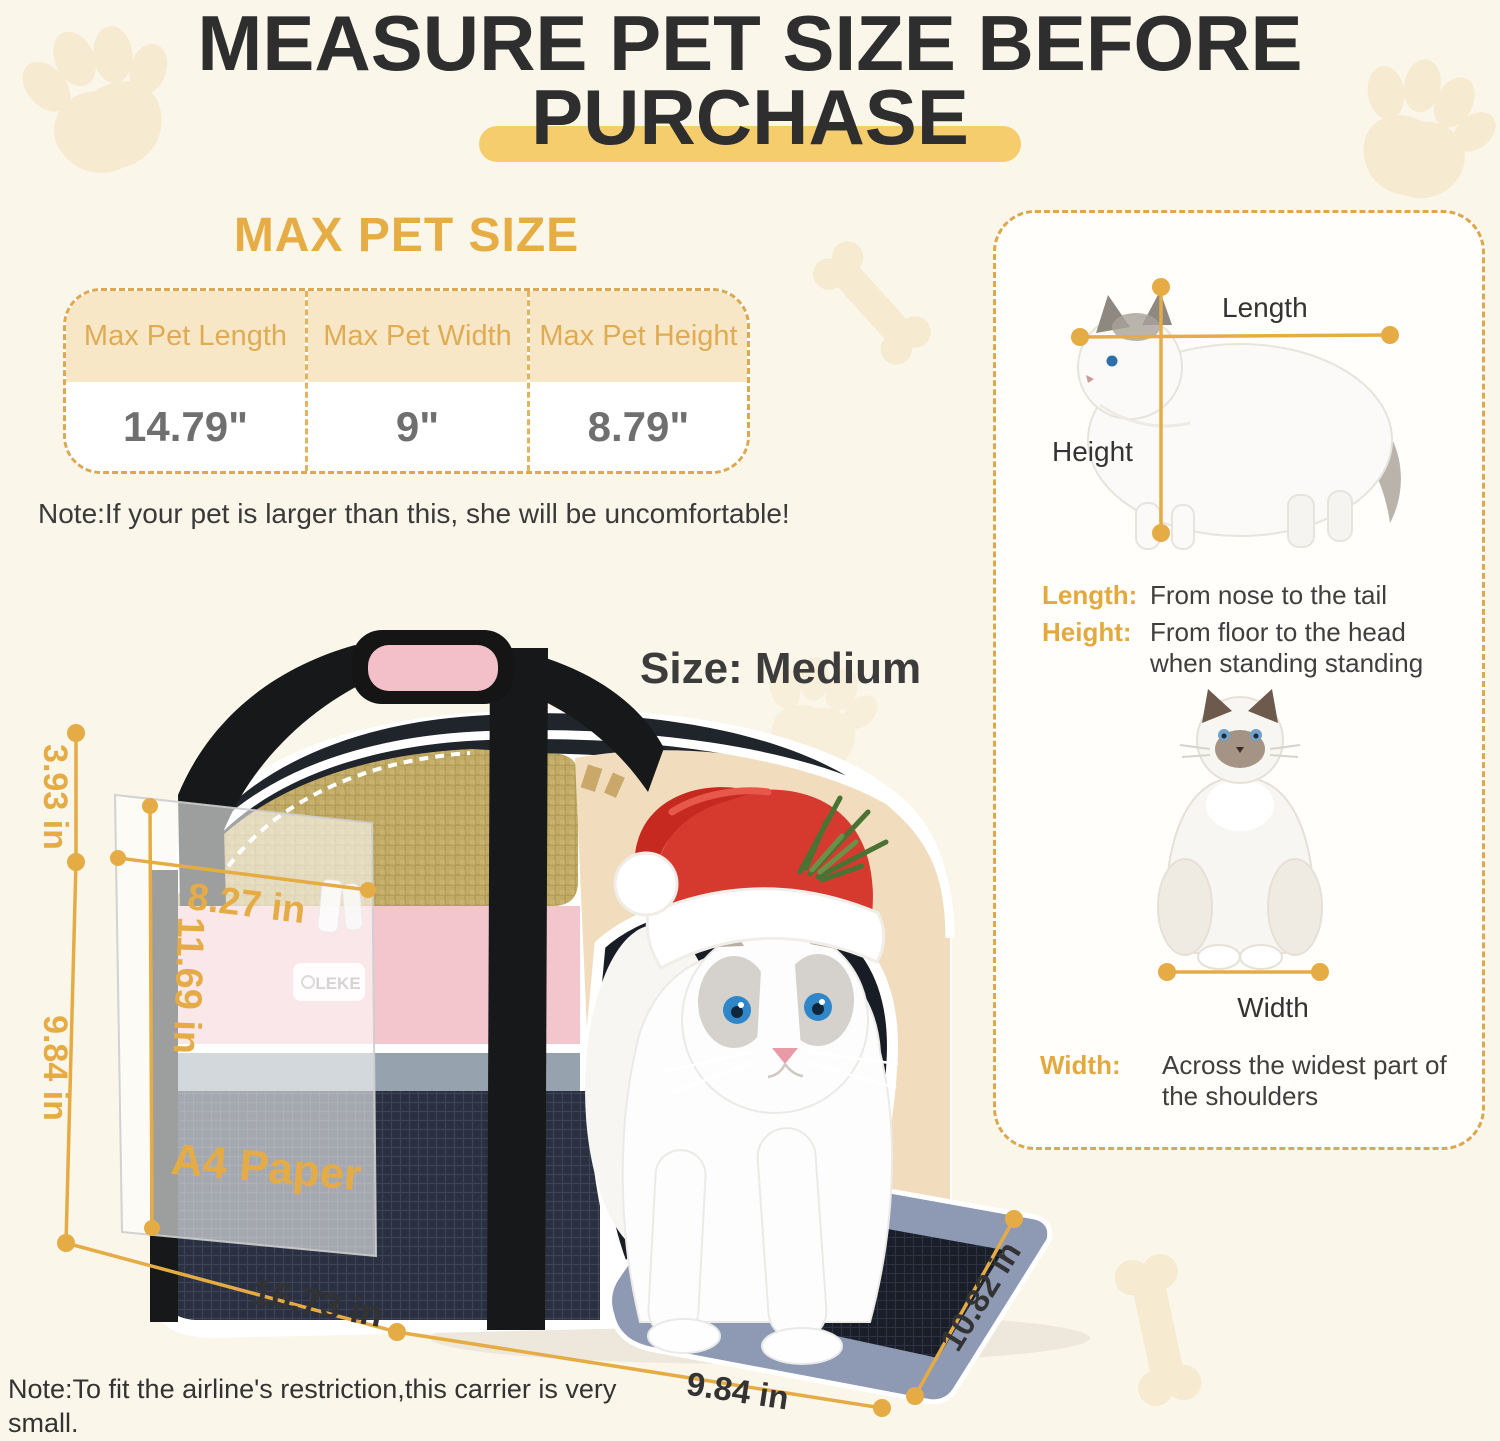 The width and height of the screenshot is (1500, 1441). Describe the element at coordinates (843, 839) in the screenshot. I see `pine-sprig-icon` at that location.